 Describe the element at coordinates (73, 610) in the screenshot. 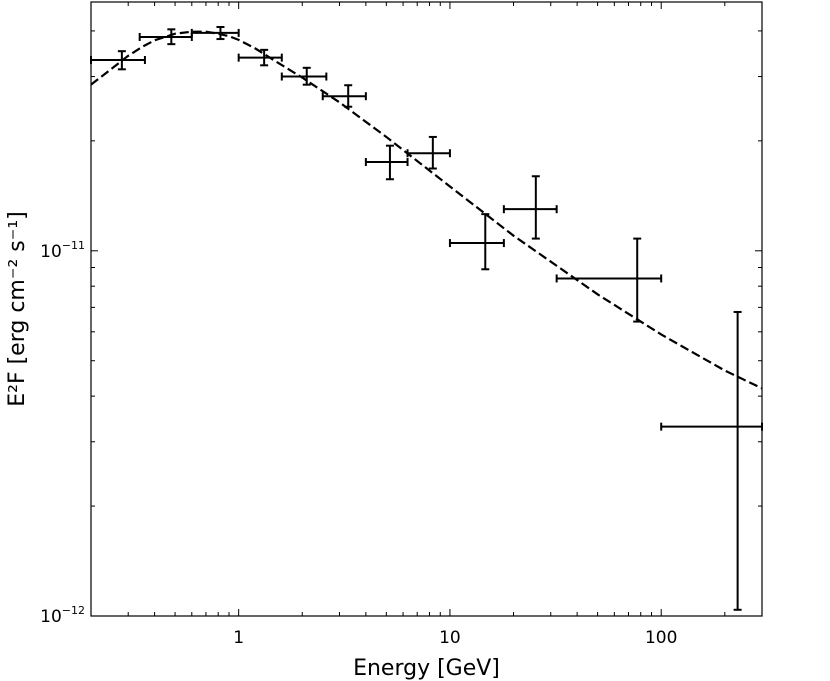

I see `y-tick-label-exponent: −12` at that location.